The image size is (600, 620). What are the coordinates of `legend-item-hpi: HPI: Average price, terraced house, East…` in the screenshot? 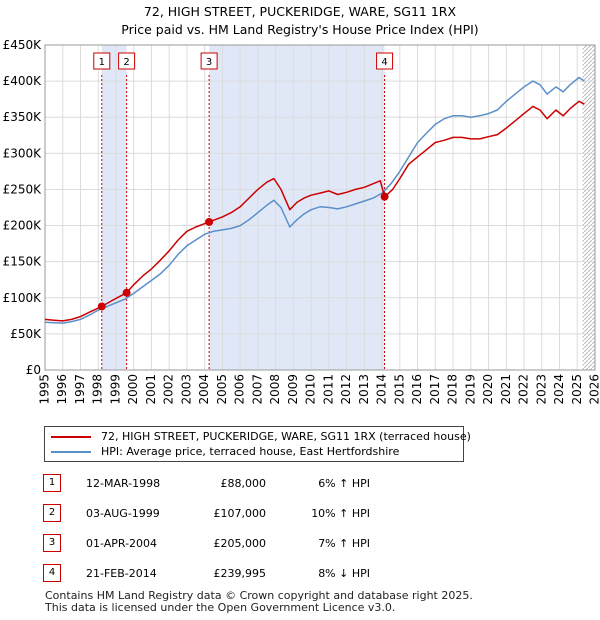 It's located at (225, 452).